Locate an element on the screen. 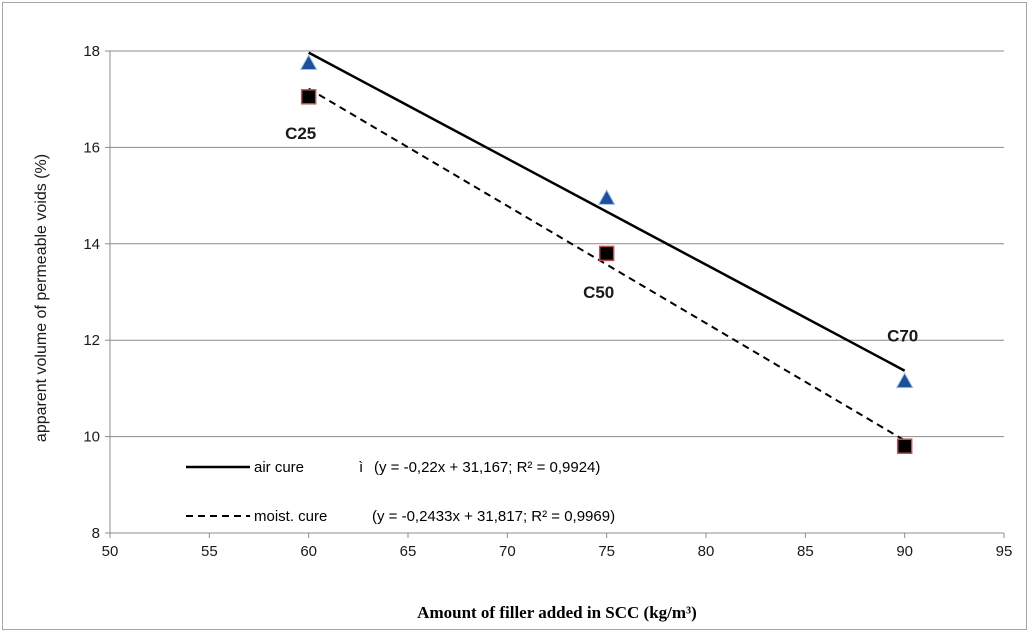  y-tick-label: 14 is located at coordinates (91, 244).